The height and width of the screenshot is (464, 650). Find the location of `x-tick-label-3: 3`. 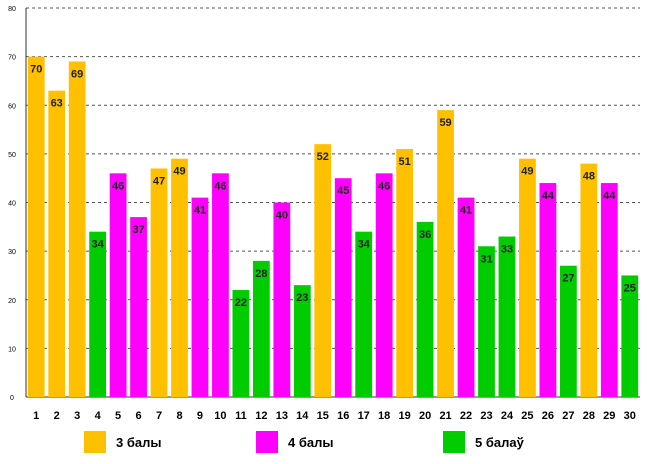

x-tick-label-3: 3 is located at coordinates (77, 416).